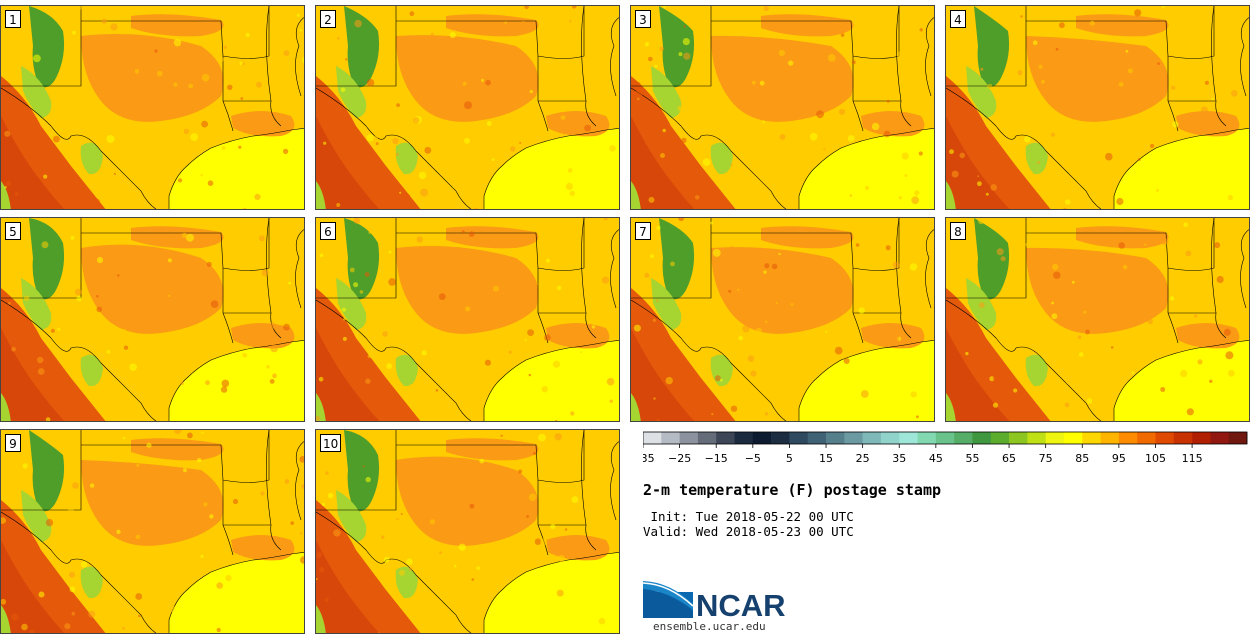 This screenshot has height=635, width=1260. Describe the element at coordinates (1036, 158) in the screenshot. I see `mild-hills` at that location.